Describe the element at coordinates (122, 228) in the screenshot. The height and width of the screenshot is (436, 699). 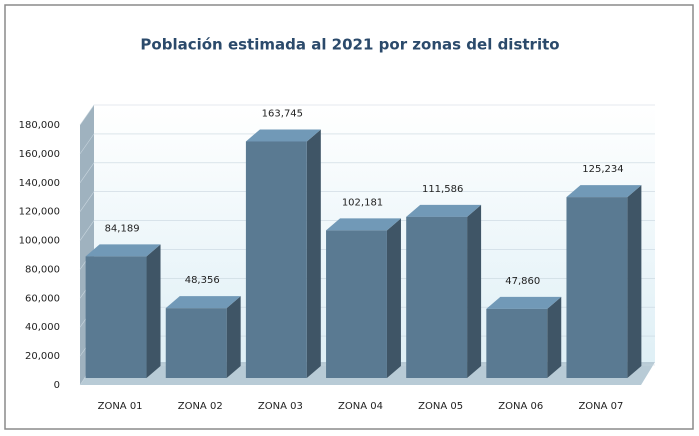
I see `value-label: 84,189` at that location.